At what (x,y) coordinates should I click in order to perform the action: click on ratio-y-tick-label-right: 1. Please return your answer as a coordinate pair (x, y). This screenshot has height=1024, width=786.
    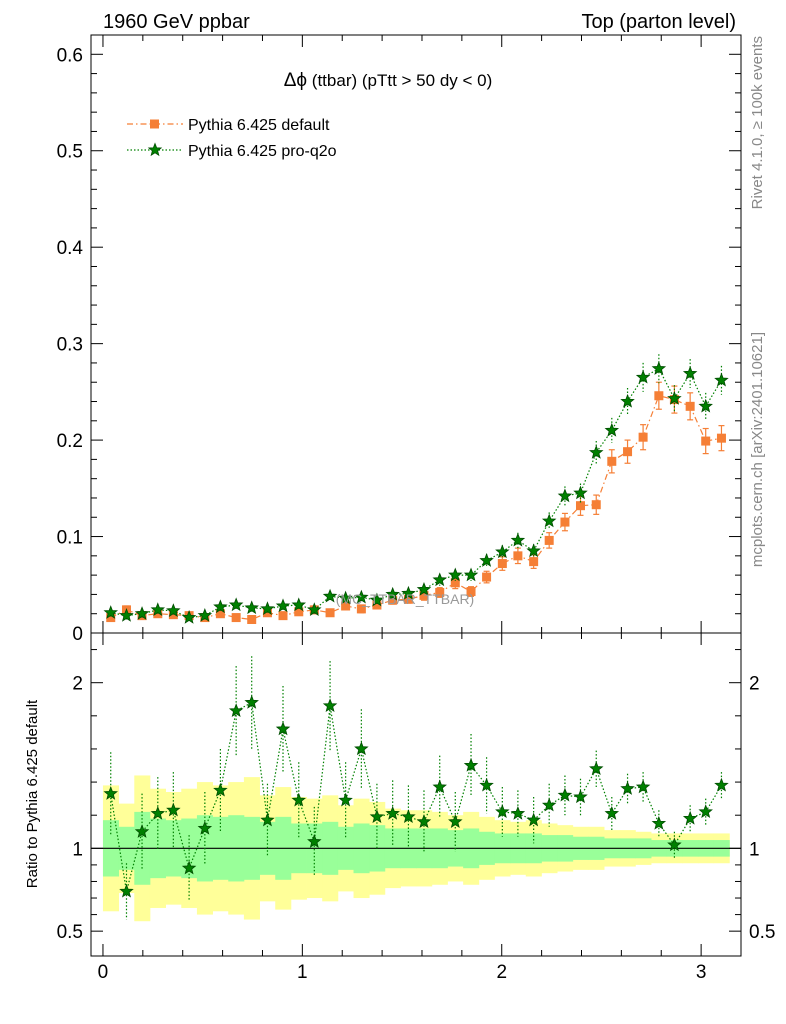
    Looking at the image, I should click on (754, 849).